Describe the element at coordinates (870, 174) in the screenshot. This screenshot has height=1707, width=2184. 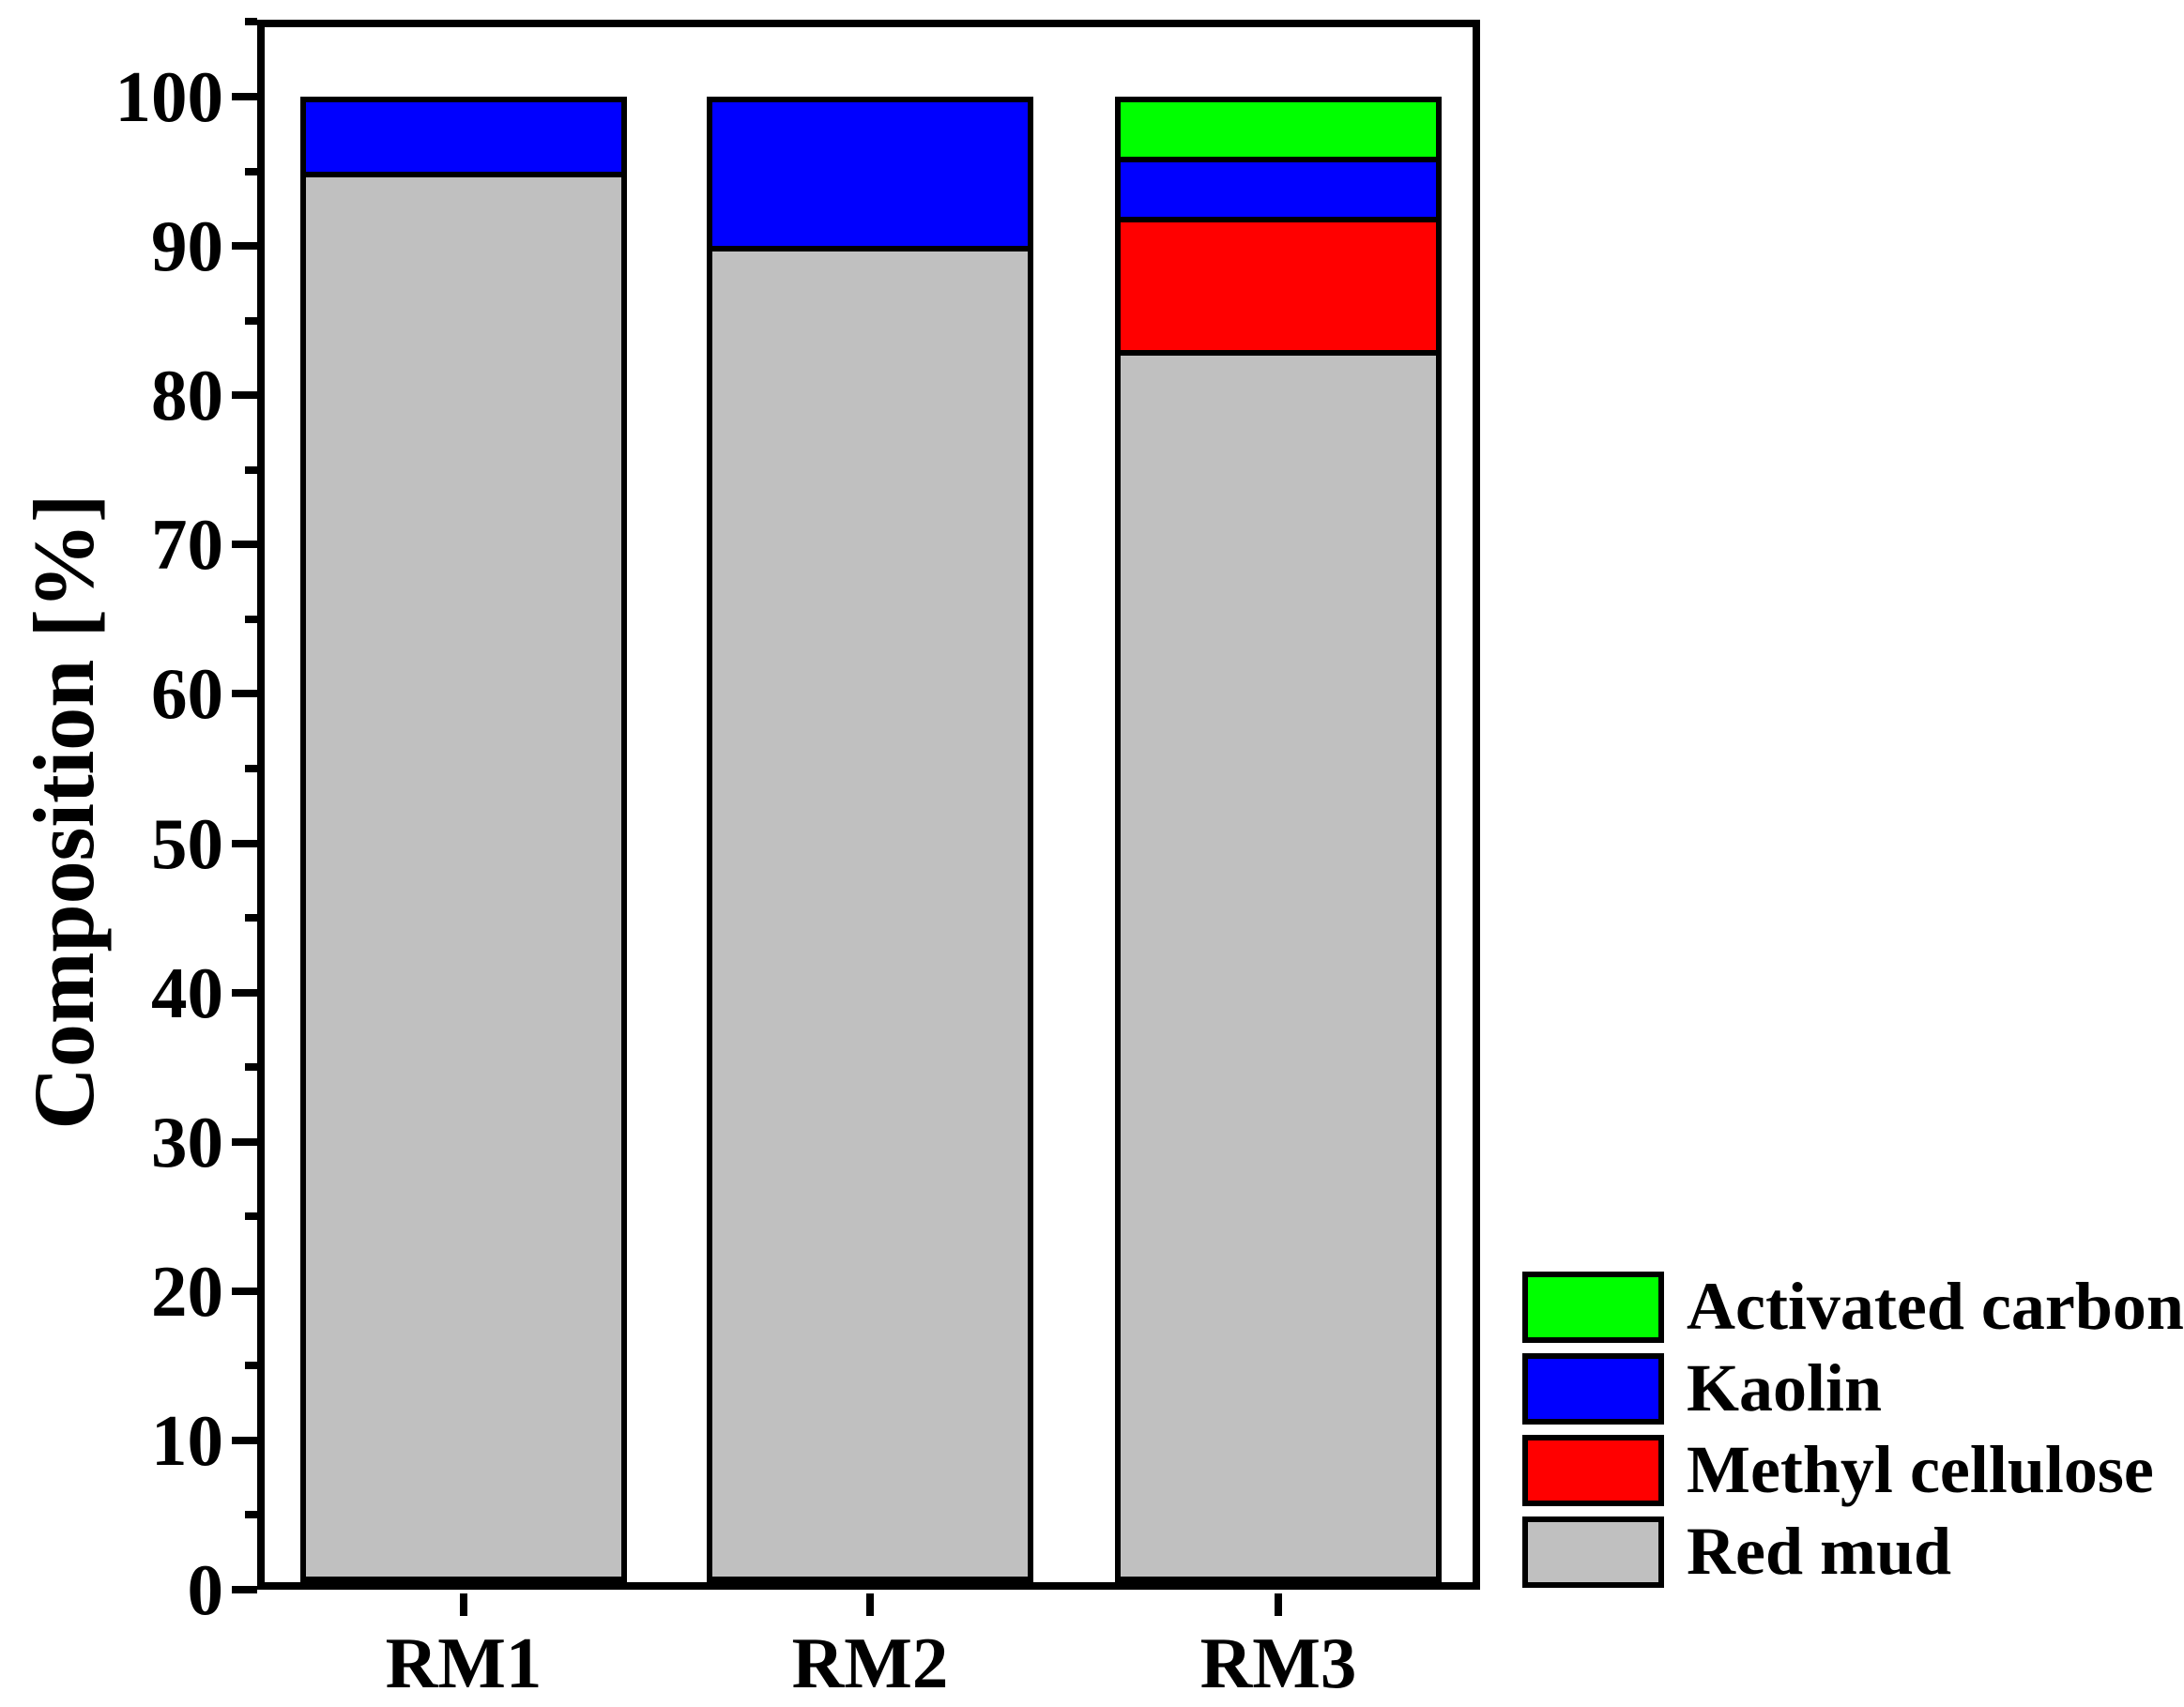
I see `bar-RM2-segment-kaolin` at that location.